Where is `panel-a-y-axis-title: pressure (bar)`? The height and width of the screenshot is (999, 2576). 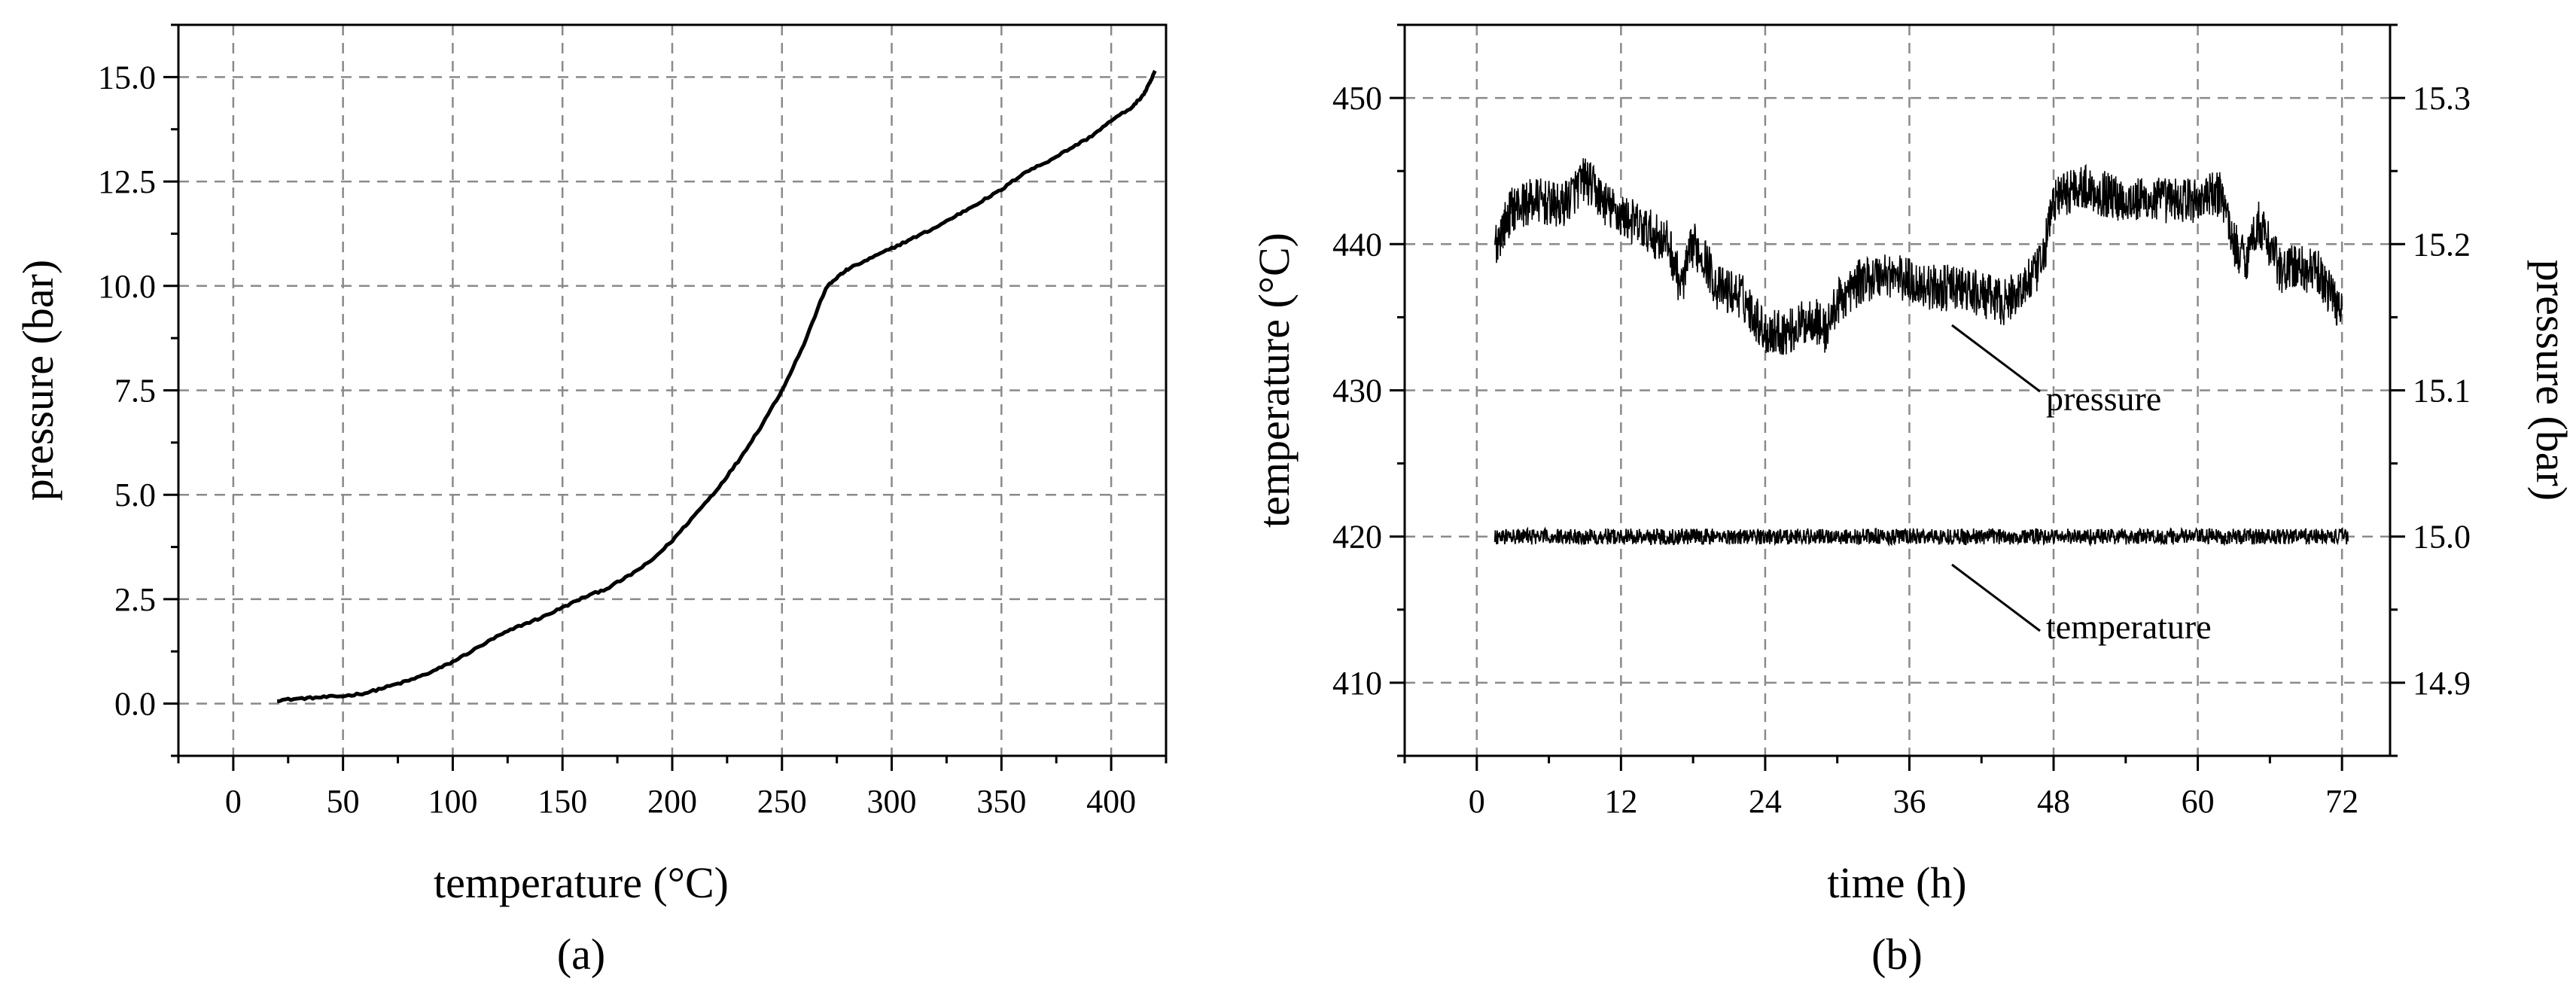
panel-a-y-axis-title: pressure (bar) is located at coordinates (38, 380).